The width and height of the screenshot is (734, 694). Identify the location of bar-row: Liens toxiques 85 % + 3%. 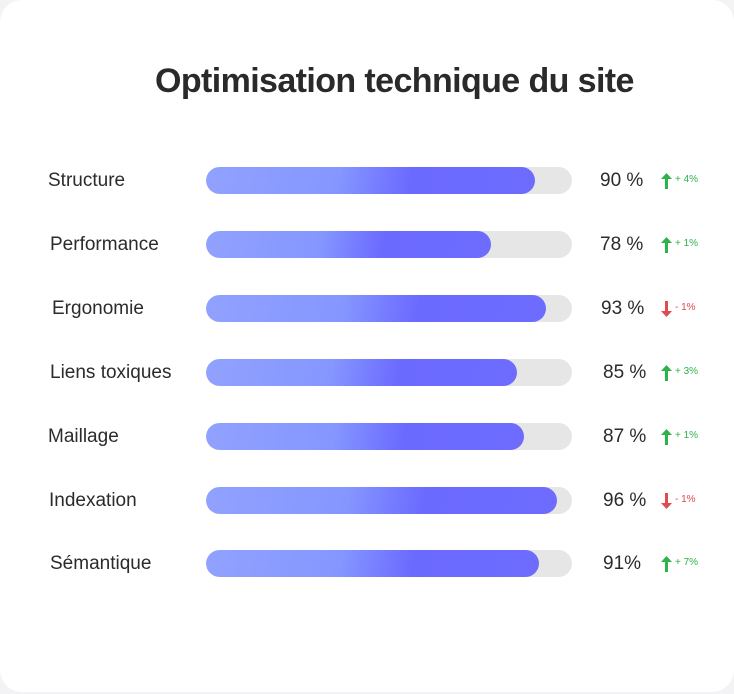
(367, 372).